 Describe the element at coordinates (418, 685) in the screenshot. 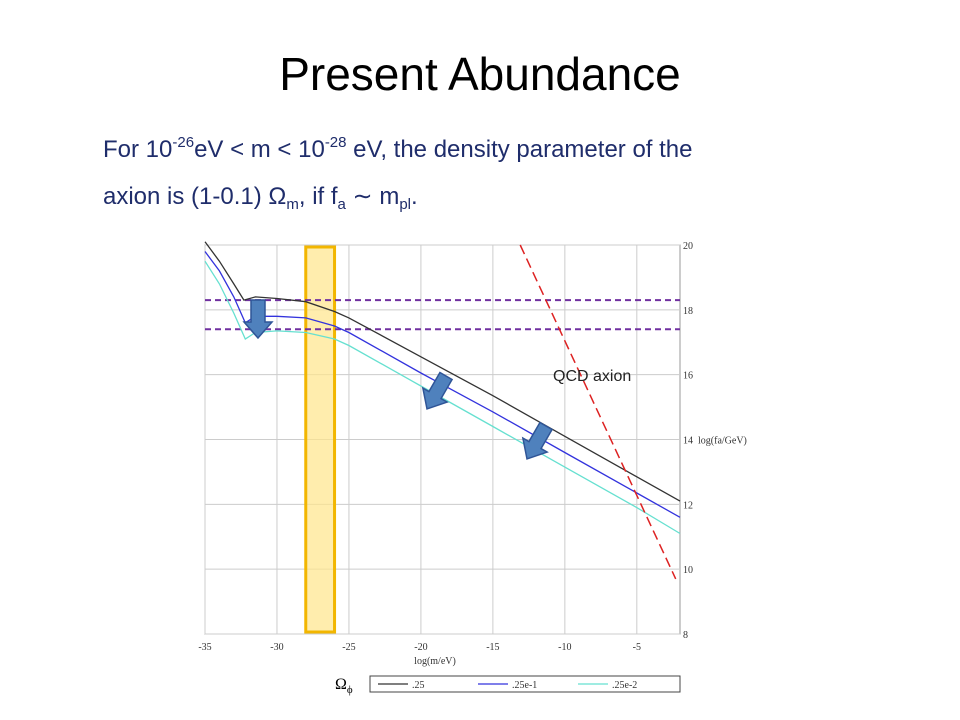

I see `legend-label: .25` at that location.